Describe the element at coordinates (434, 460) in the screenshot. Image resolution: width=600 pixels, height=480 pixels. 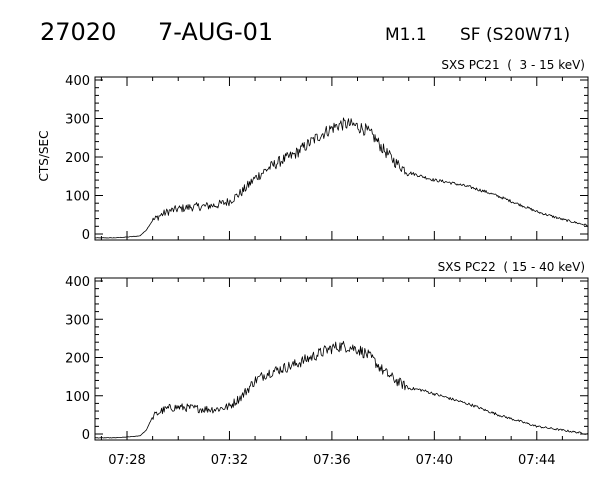
I see `x-tick-label: 07:40` at that location.